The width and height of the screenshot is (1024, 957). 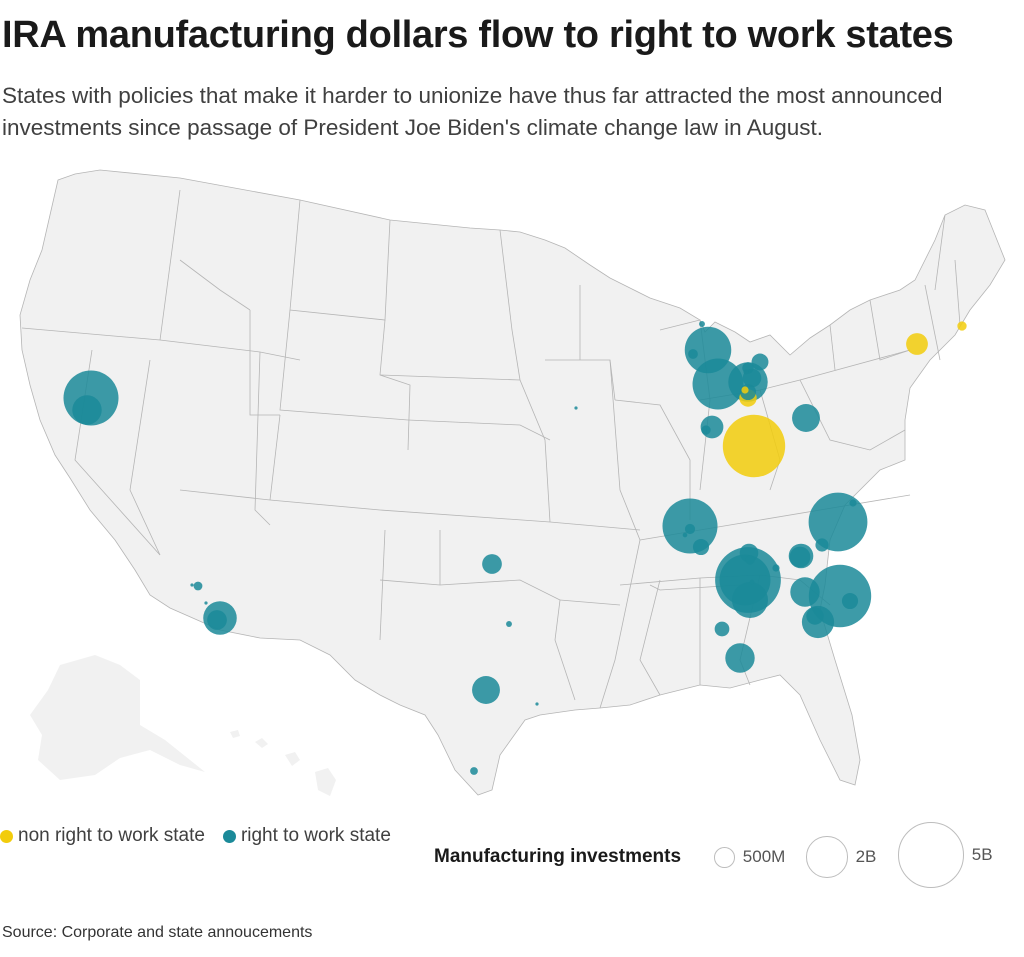 I want to click on size-legend-medium: 2B, so click(x=841, y=857).